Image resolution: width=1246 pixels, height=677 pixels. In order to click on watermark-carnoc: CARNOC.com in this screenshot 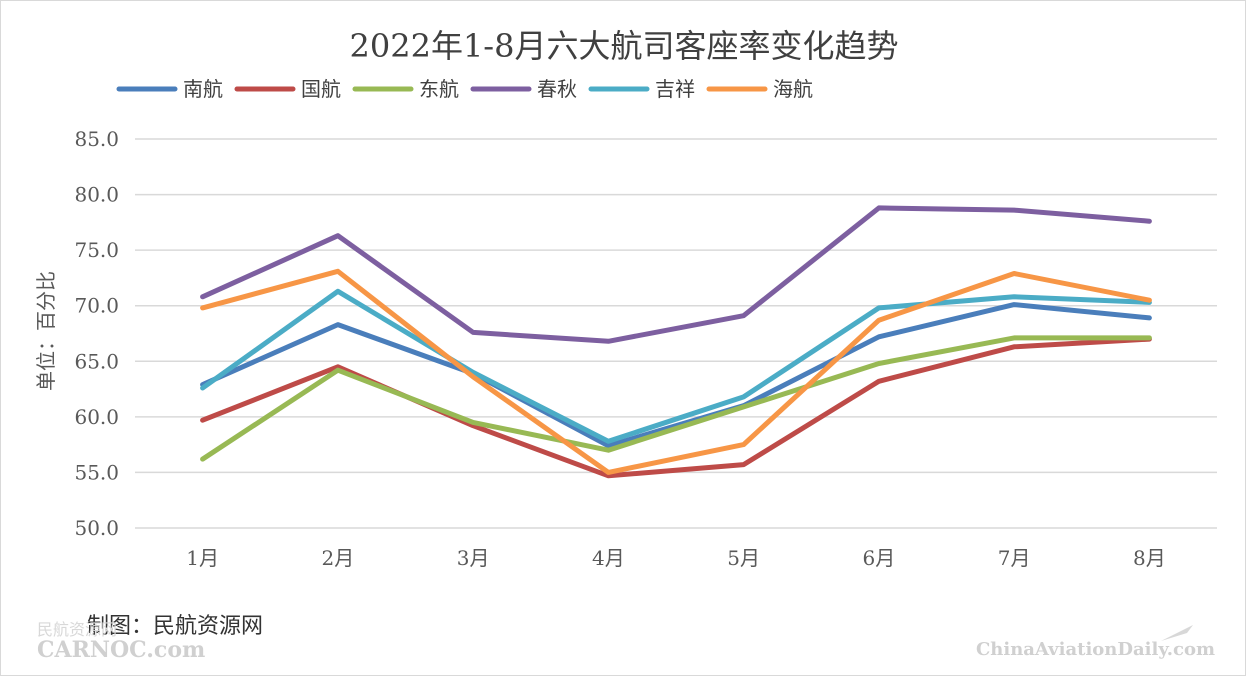, I will do `click(121, 650)`.